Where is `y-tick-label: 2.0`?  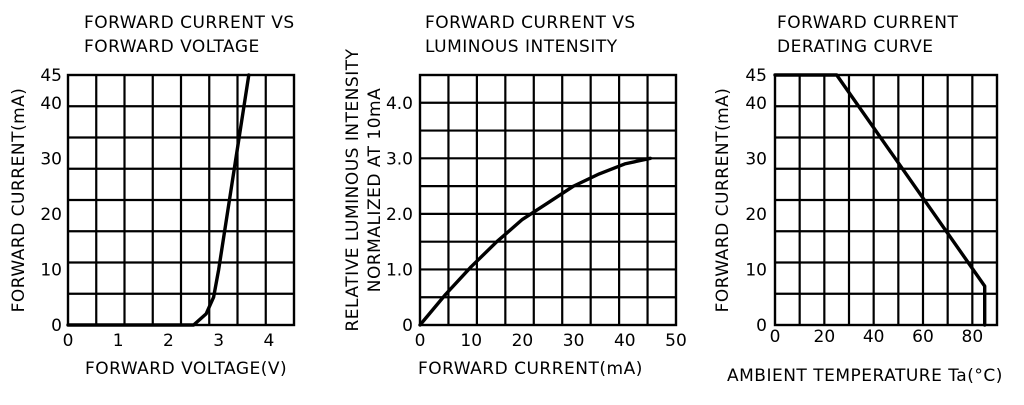
y-tick-label: 2.0 is located at coordinates (399, 215).